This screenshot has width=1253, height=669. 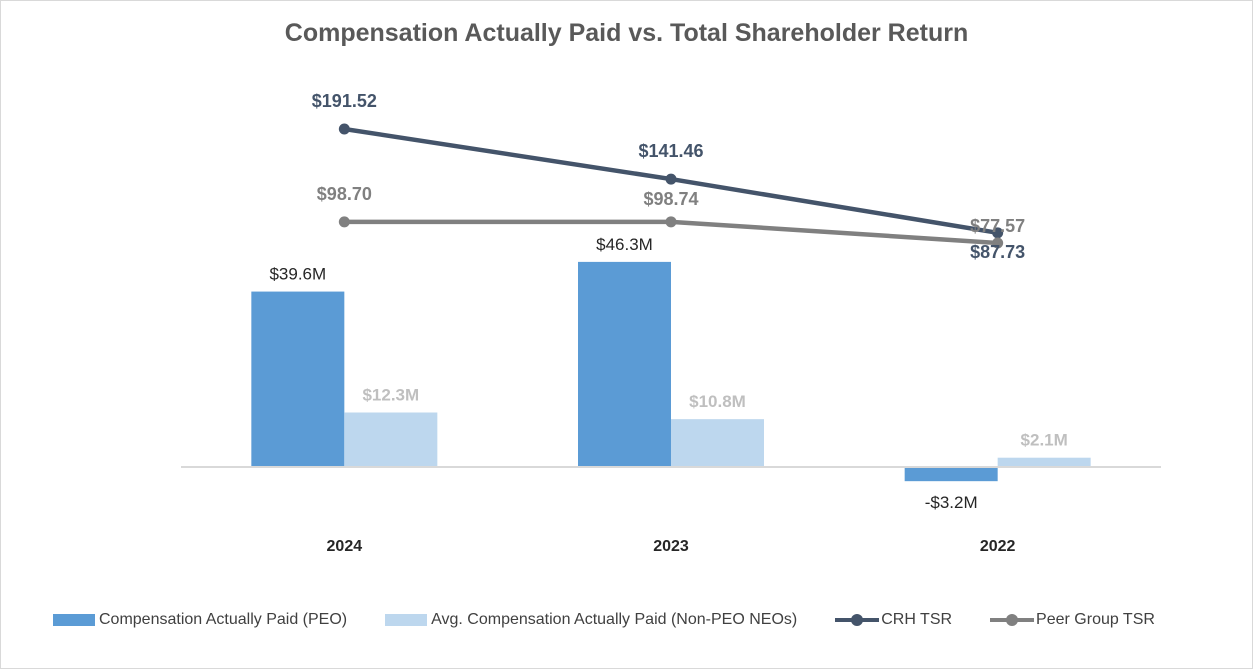 I want to click on bar-neo-cap-2023, so click(x=717, y=443).